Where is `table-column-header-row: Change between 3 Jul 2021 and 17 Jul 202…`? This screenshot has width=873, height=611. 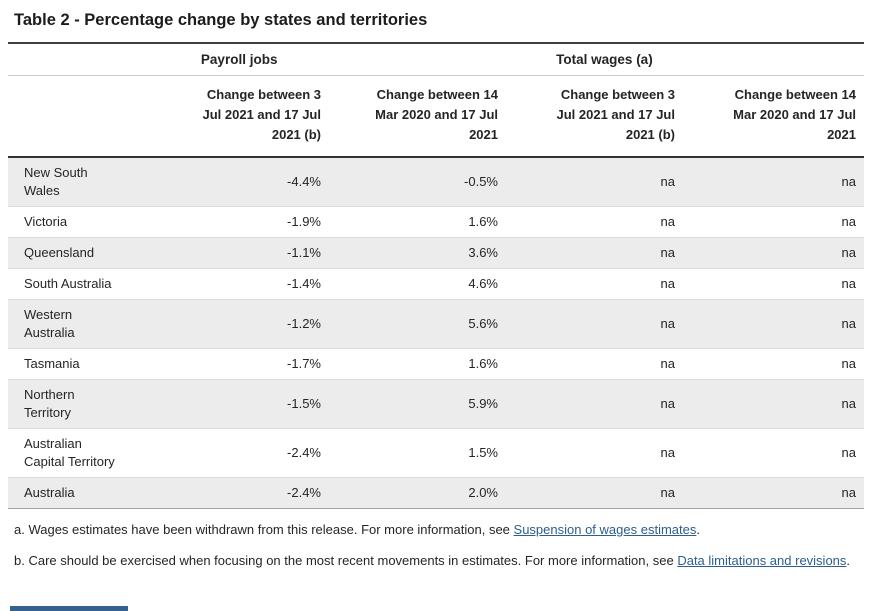 table-column-header-row: Change between 3 Jul 2021 and 17 Jul 202… is located at coordinates (436, 117).